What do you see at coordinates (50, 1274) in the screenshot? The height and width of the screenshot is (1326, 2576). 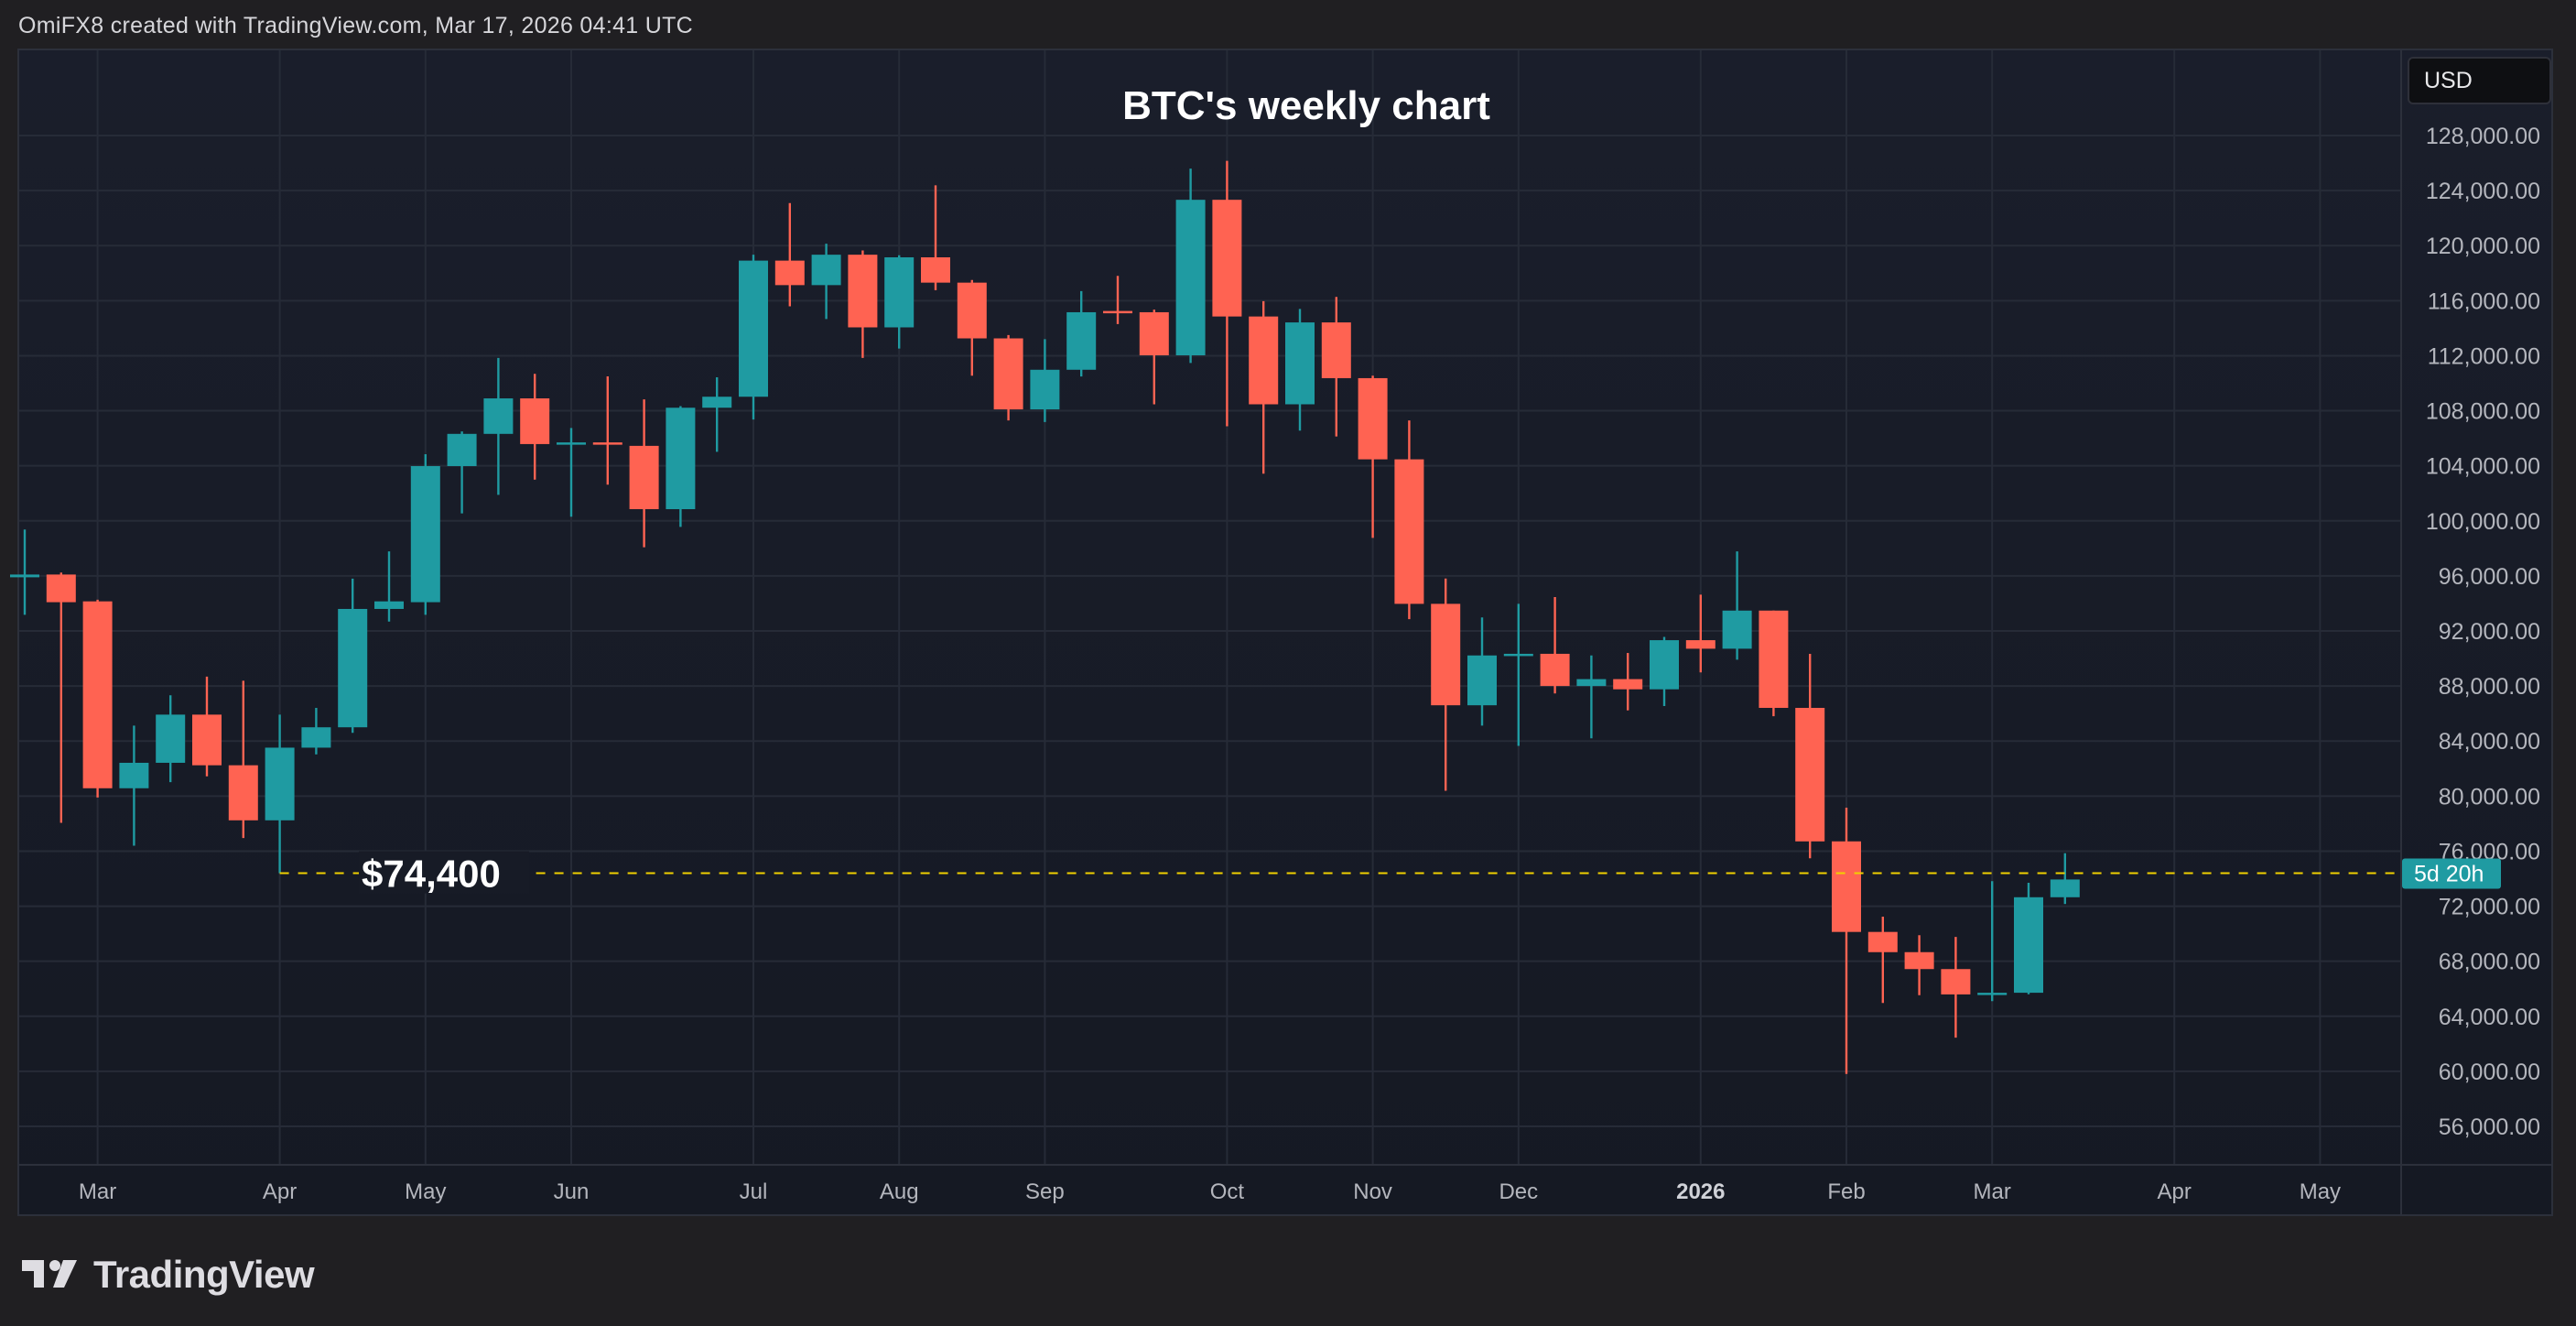 I see `tradingview-logo-icon` at bounding box center [50, 1274].